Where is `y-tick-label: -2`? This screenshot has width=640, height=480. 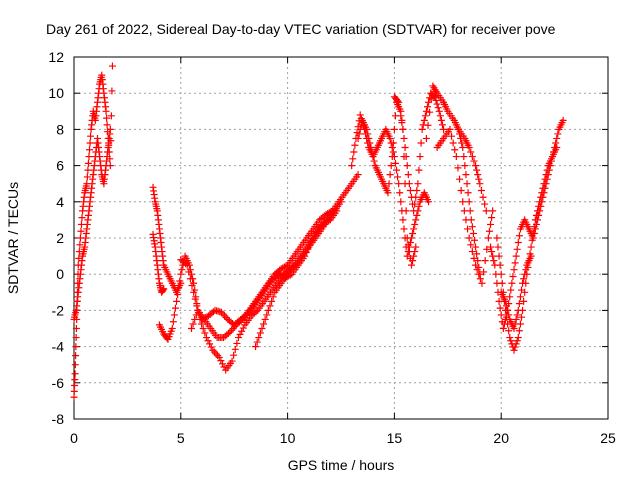 y-tick-label: -2 is located at coordinates (58, 310).